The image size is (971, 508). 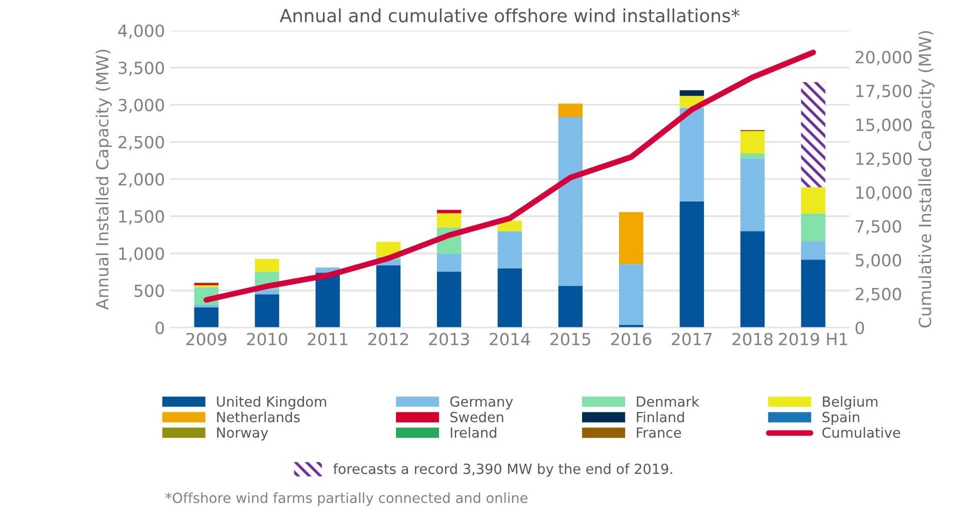 What do you see at coordinates (841, 419) in the screenshot?
I see `legend-label: Spain` at bounding box center [841, 419].